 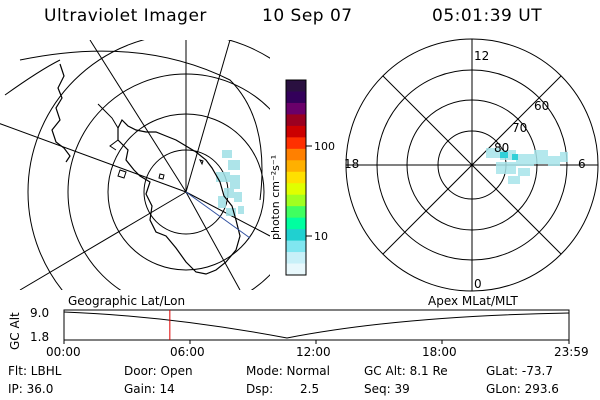 I want to click on mlt-label-12: 12, so click(x=481, y=56).